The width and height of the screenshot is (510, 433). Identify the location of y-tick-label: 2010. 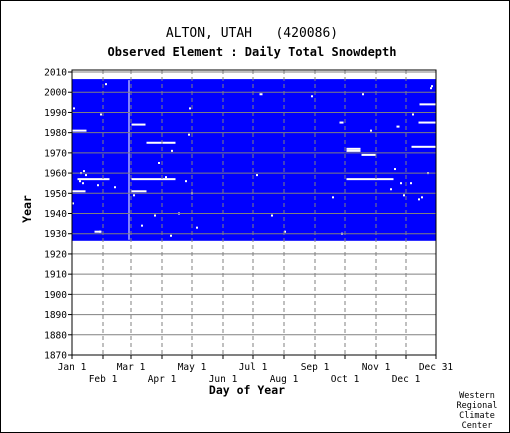
(55, 73).